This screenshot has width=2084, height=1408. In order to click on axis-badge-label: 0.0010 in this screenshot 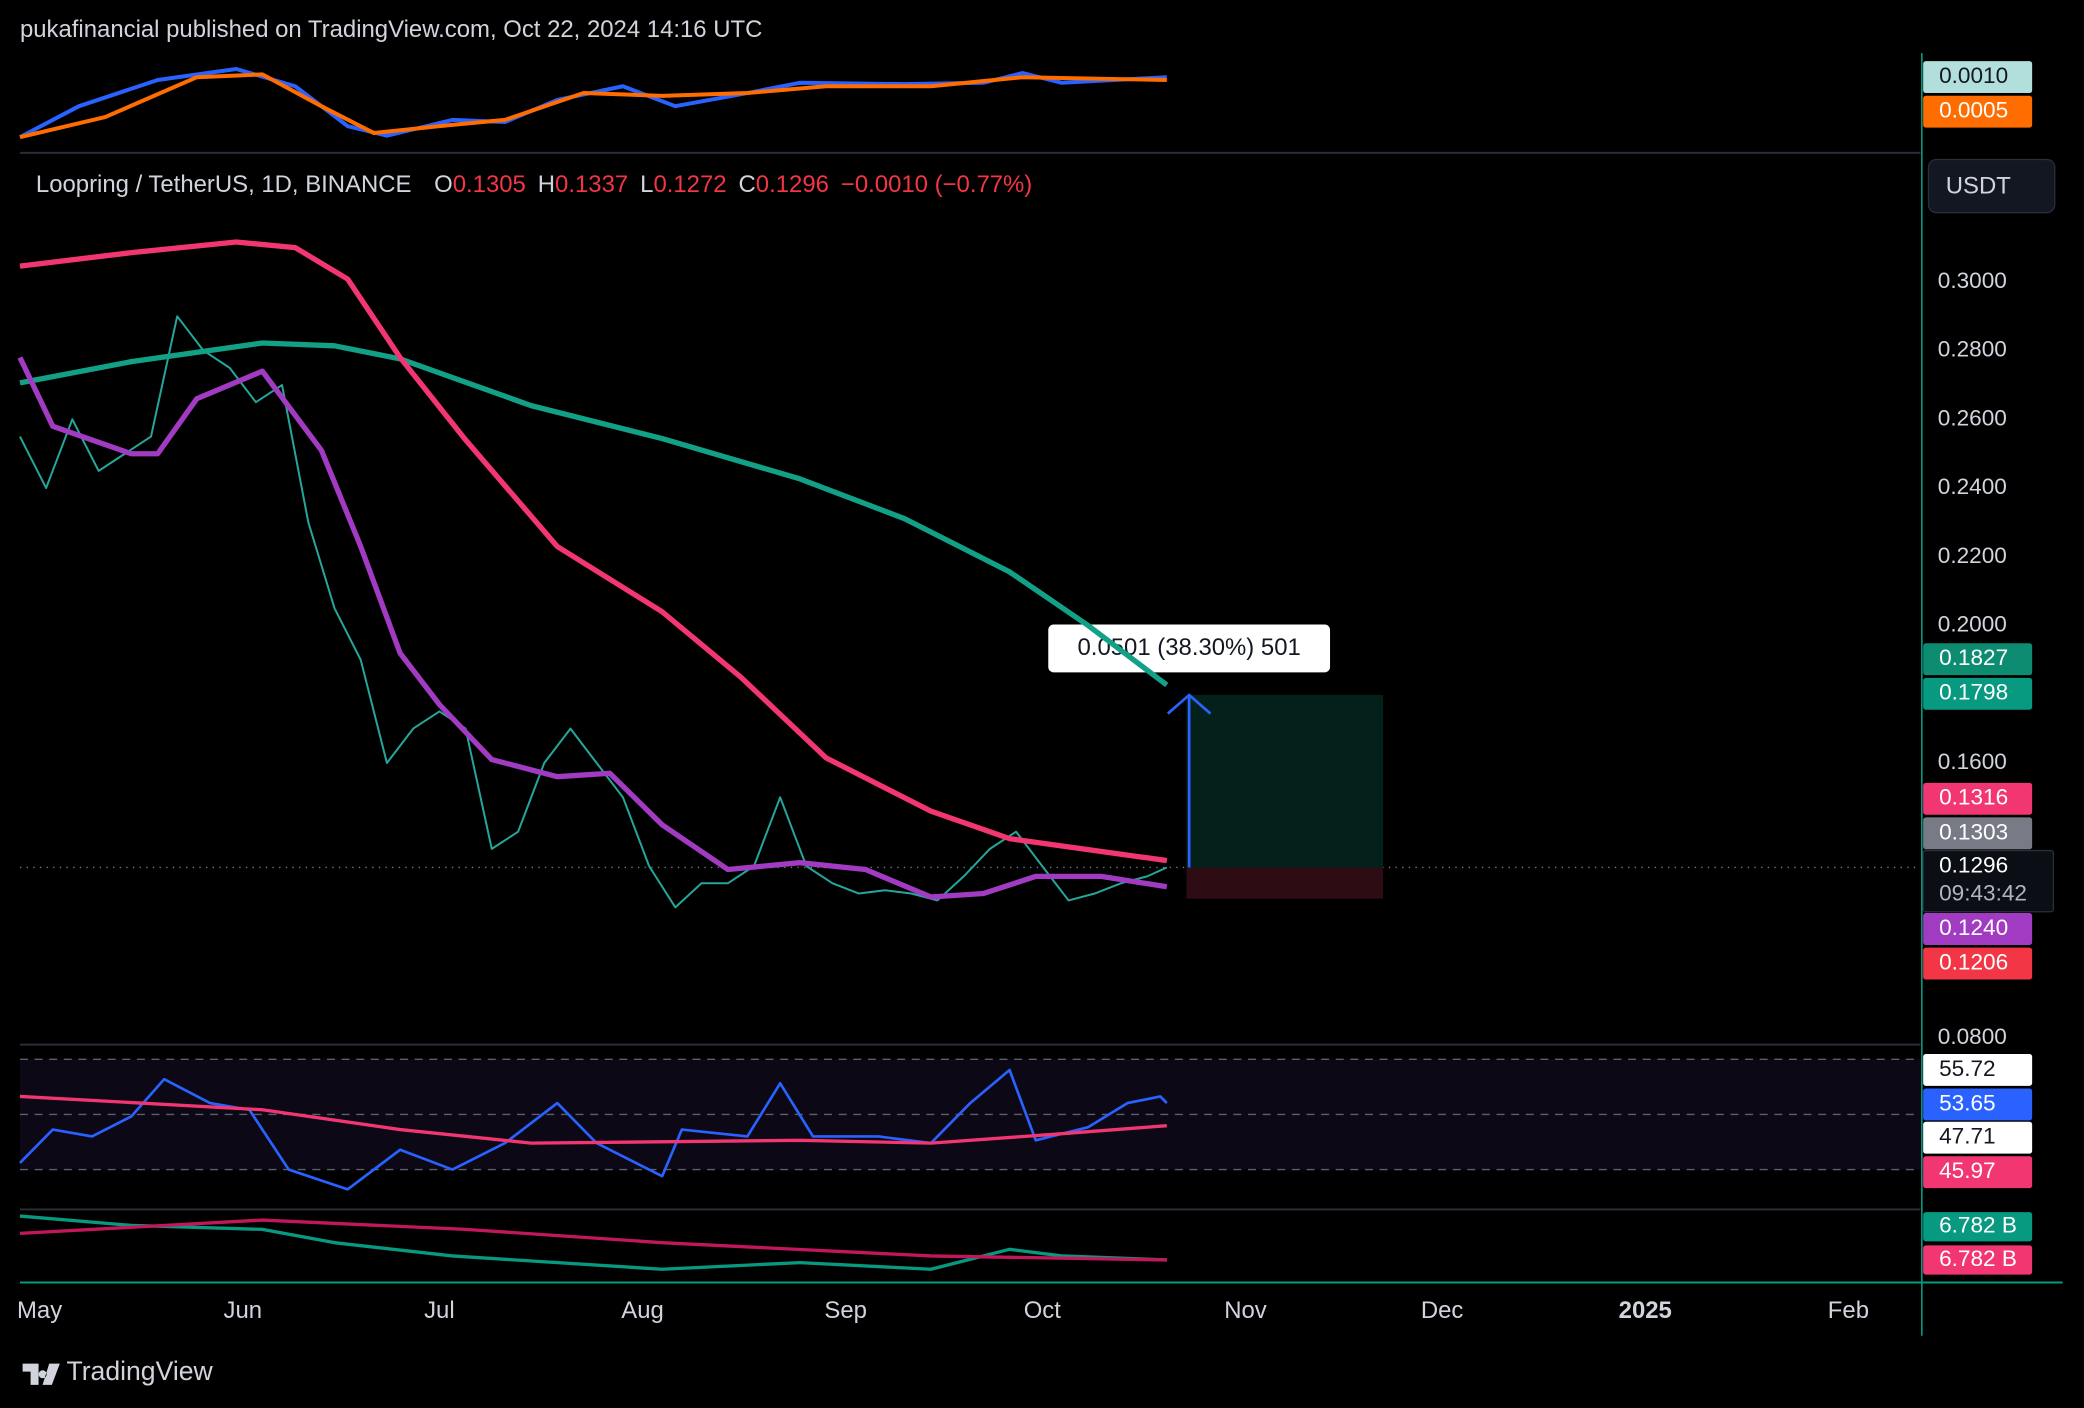, I will do `click(1973, 75)`.